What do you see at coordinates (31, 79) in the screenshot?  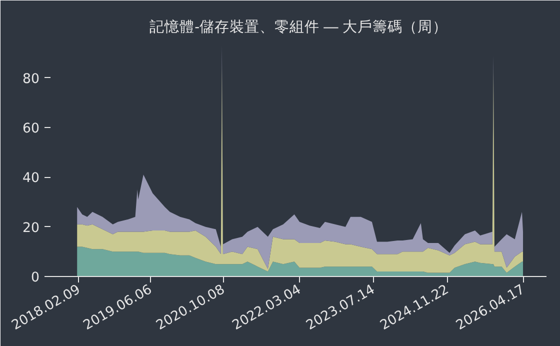 I see `y-tick-label: 80` at bounding box center [31, 79].